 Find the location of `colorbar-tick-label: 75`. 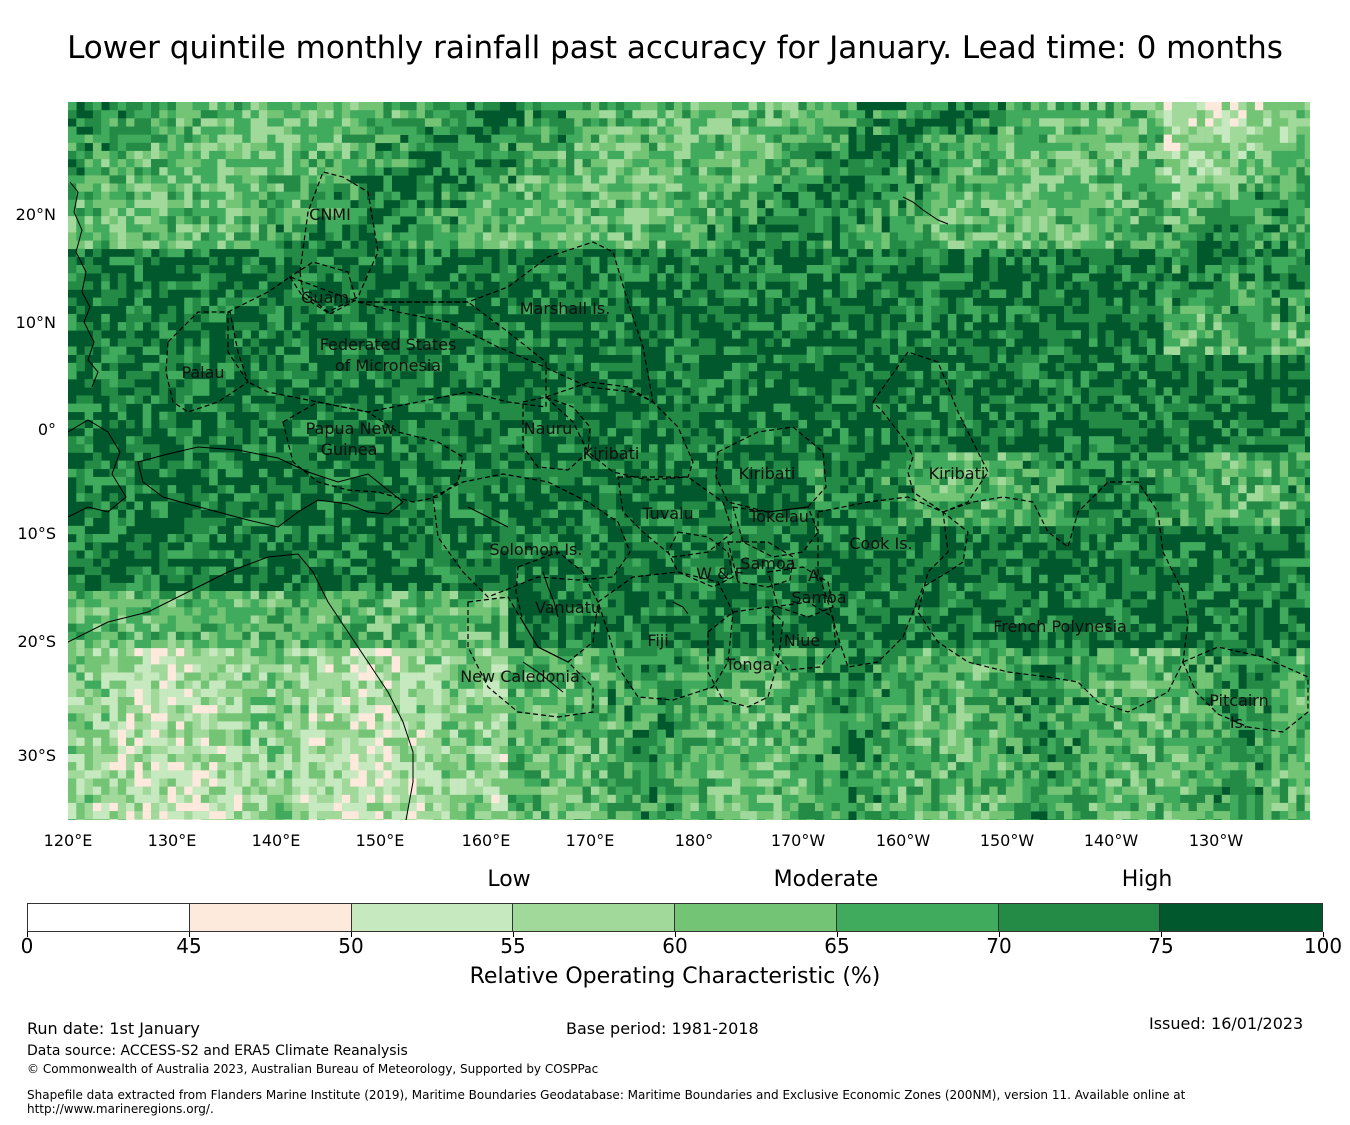

colorbar-tick-label: 75 is located at coordinates (1161, 946).